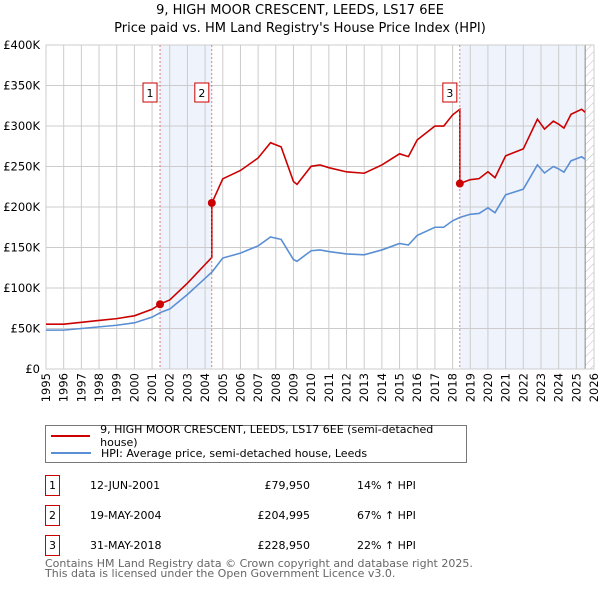 Image resolution: width=600 pixels, height=590 pixels. I want to click on legend-swatch-property, so click(71, 436).